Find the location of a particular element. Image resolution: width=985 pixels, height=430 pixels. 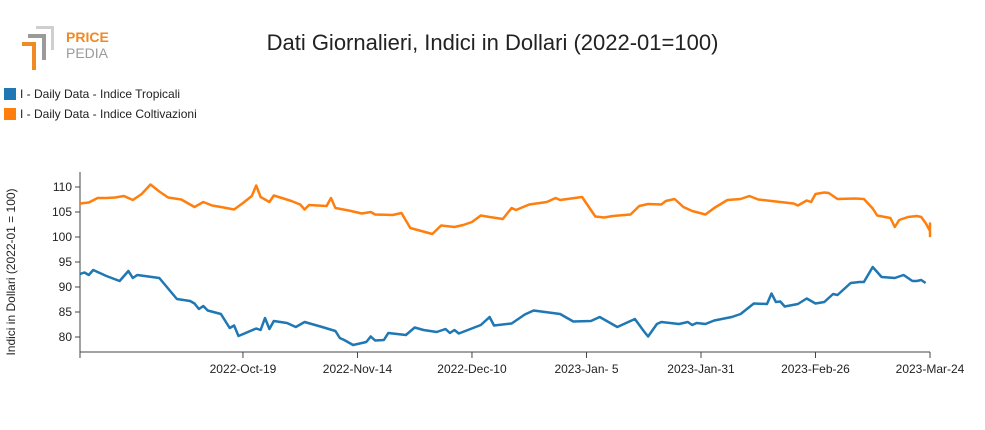

y-tick-label: 95 is located at coordinates (66, 262).